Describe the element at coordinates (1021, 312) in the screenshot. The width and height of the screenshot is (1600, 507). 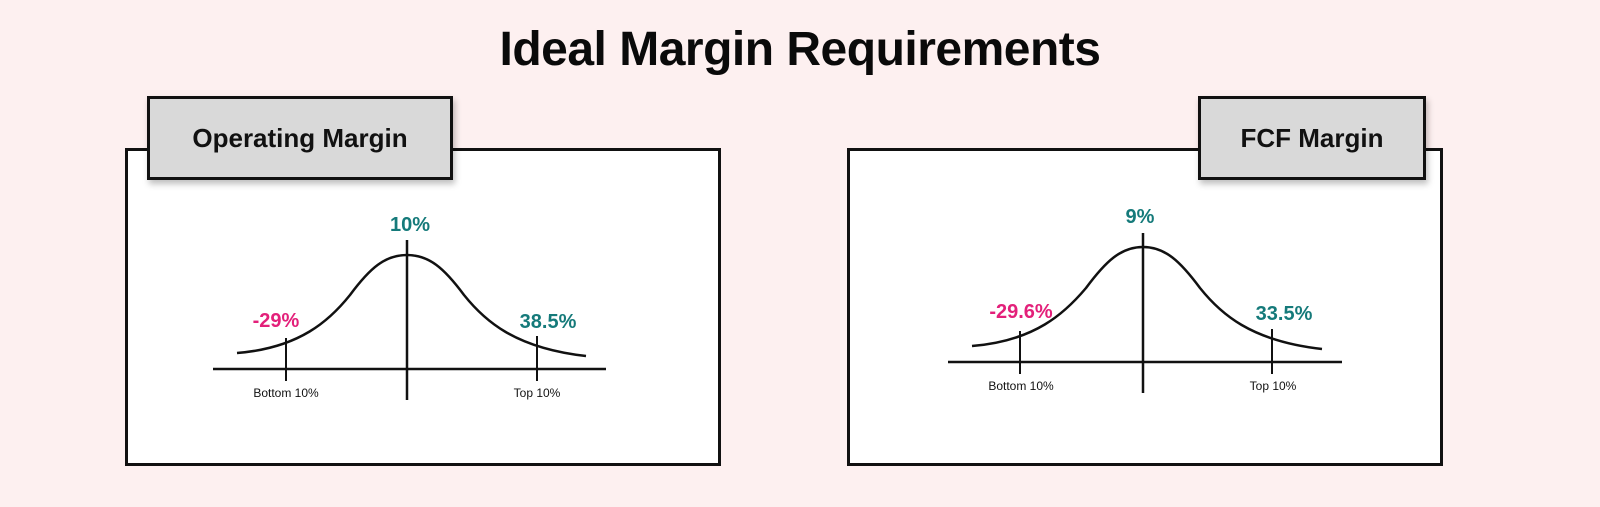
I see `bottom-value-label: -29.6%` at that location.